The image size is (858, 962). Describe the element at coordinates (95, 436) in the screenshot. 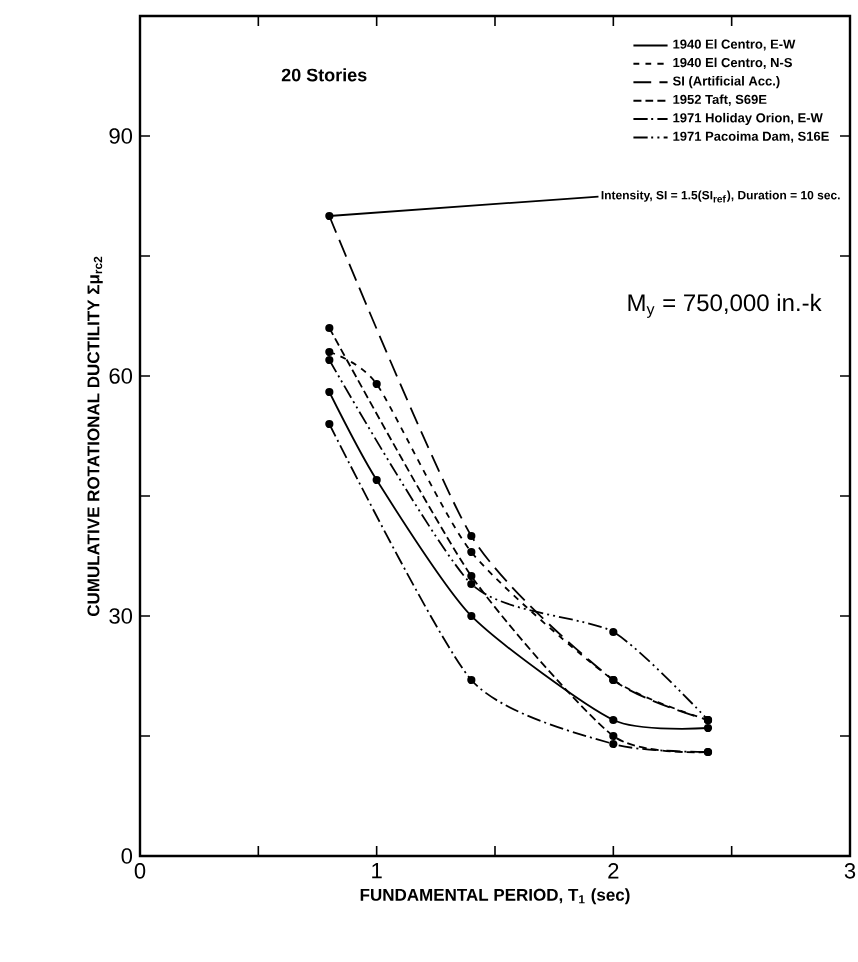

I see `y-axis-title: CUMULATIVE ROTATIONAL DUCTILITY Σμ$_{rc2}$` at that location.